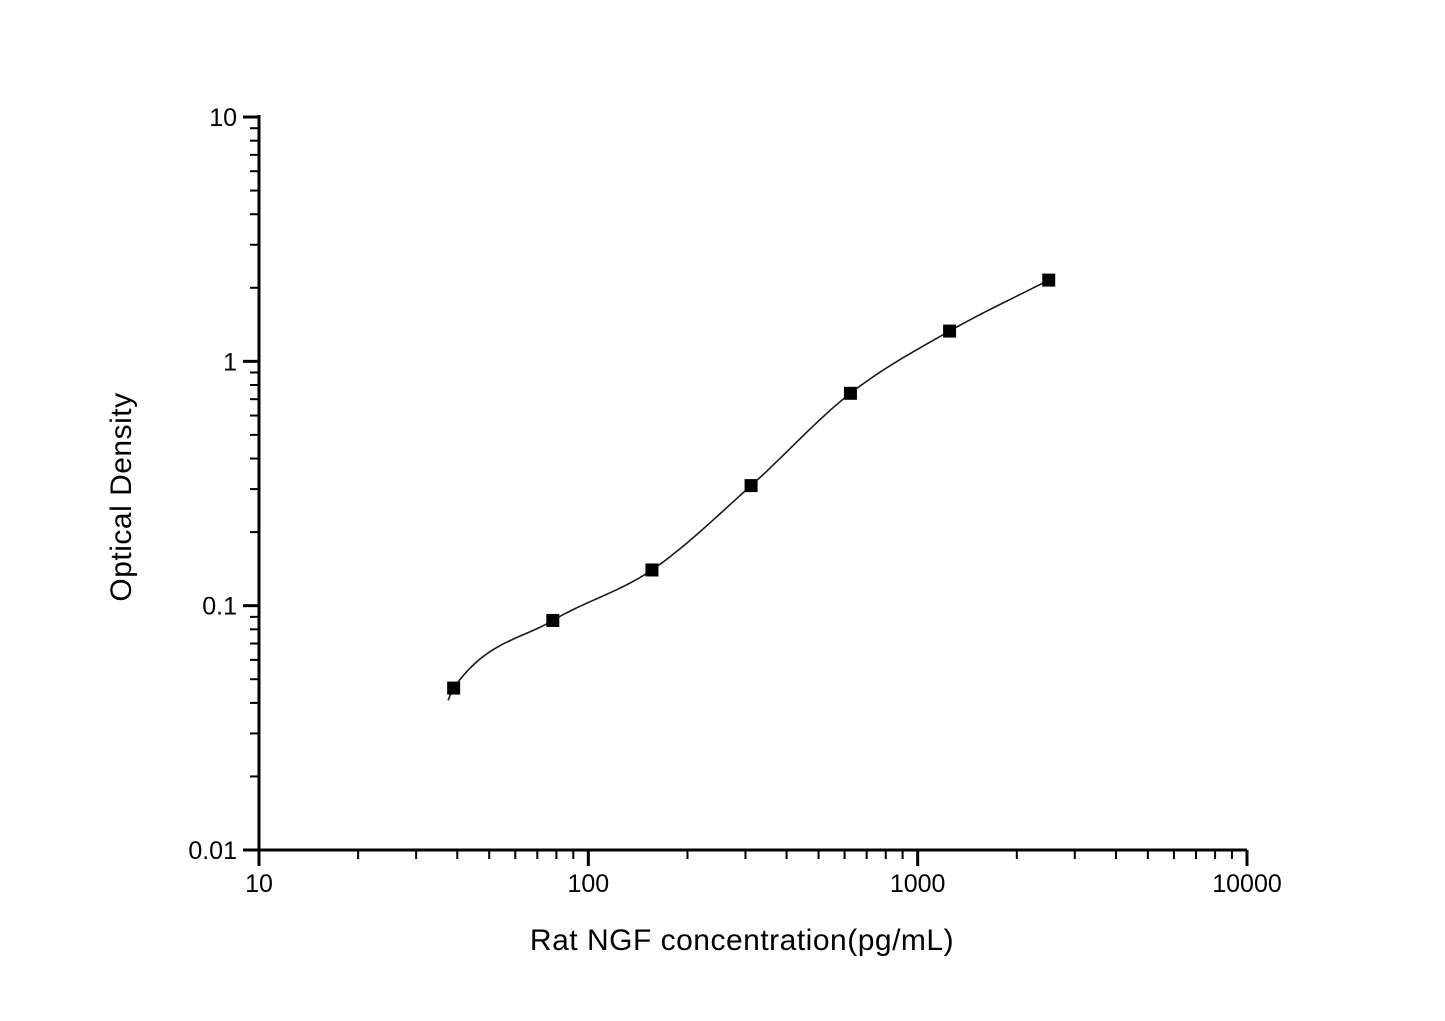  What do you see at coordinates (259, 884) in the screenshot?
I see `x-tick-label: 10` at bounding box center [259, 884].